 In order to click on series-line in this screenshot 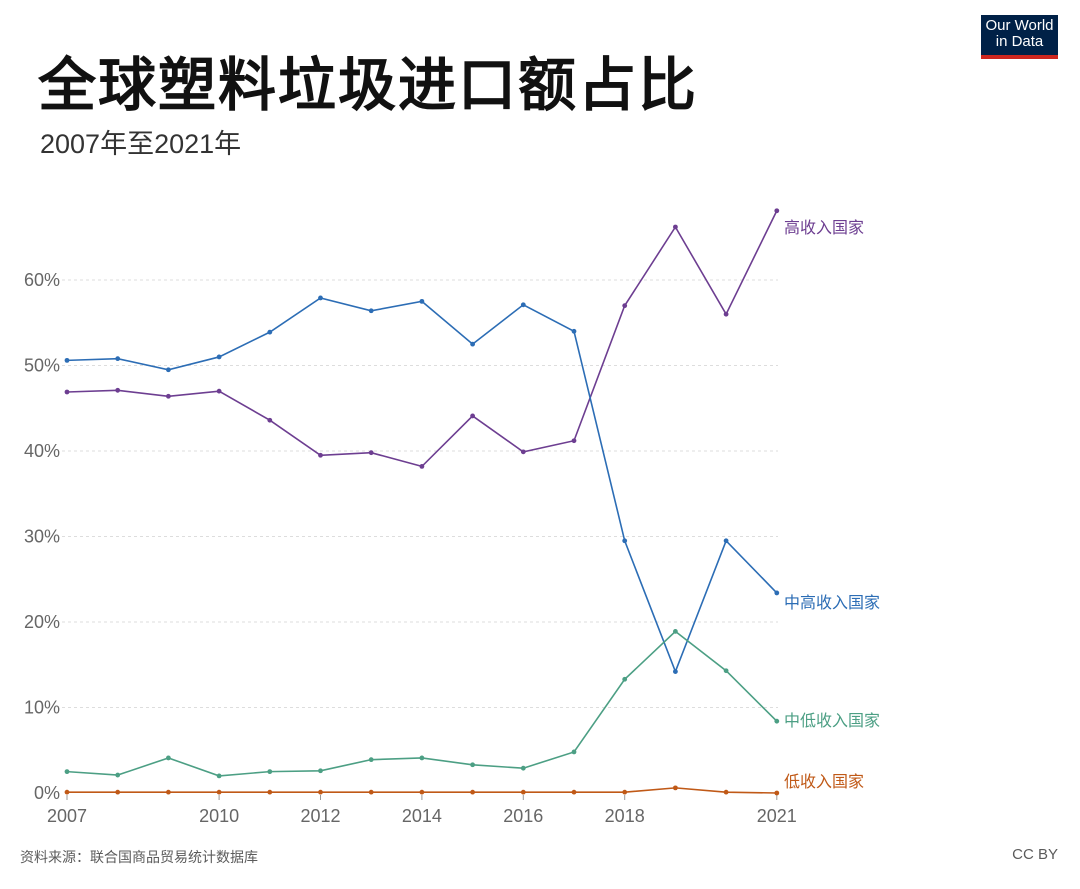, I will do `click(422, 703)`.